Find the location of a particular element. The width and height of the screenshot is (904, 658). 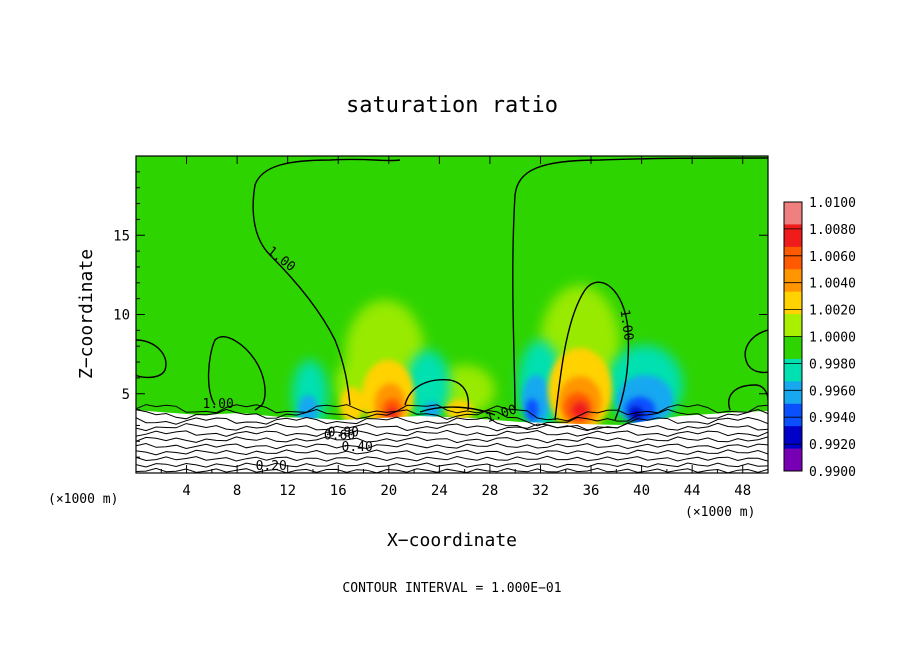

surface-layer is located at coordinates (452, 441).